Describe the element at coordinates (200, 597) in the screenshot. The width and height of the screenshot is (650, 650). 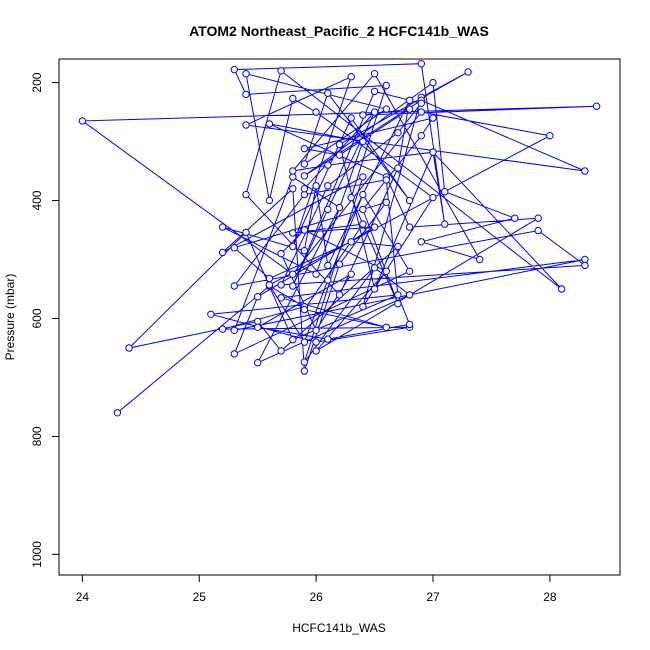
I see `x-tick-label: 25` at that location.